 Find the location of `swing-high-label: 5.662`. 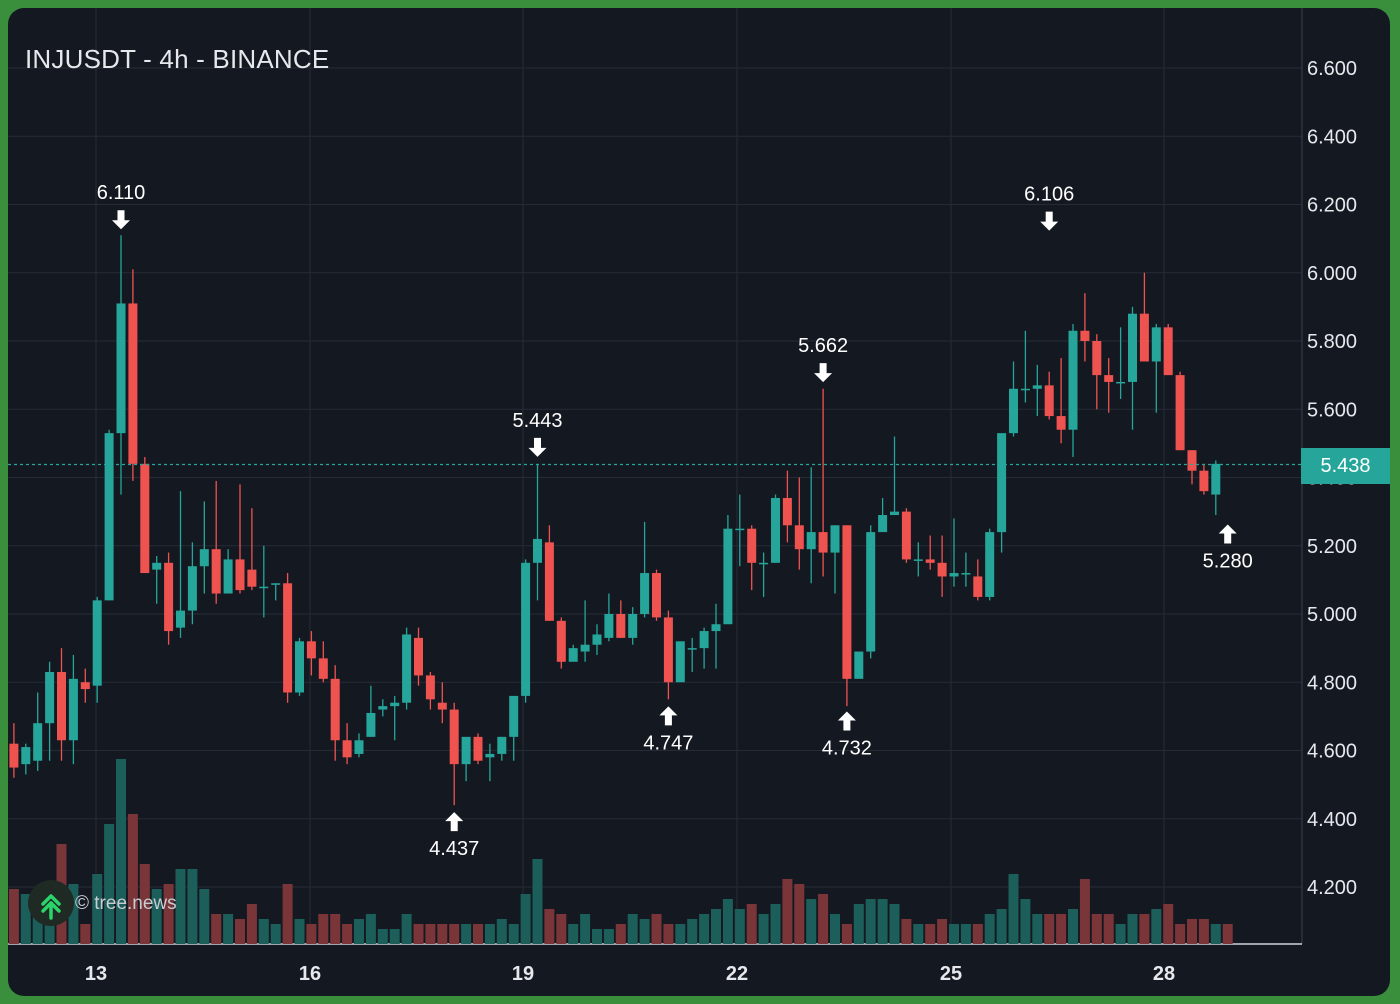

swing-high-label: 5.662 is located at coordinates (823, 346).